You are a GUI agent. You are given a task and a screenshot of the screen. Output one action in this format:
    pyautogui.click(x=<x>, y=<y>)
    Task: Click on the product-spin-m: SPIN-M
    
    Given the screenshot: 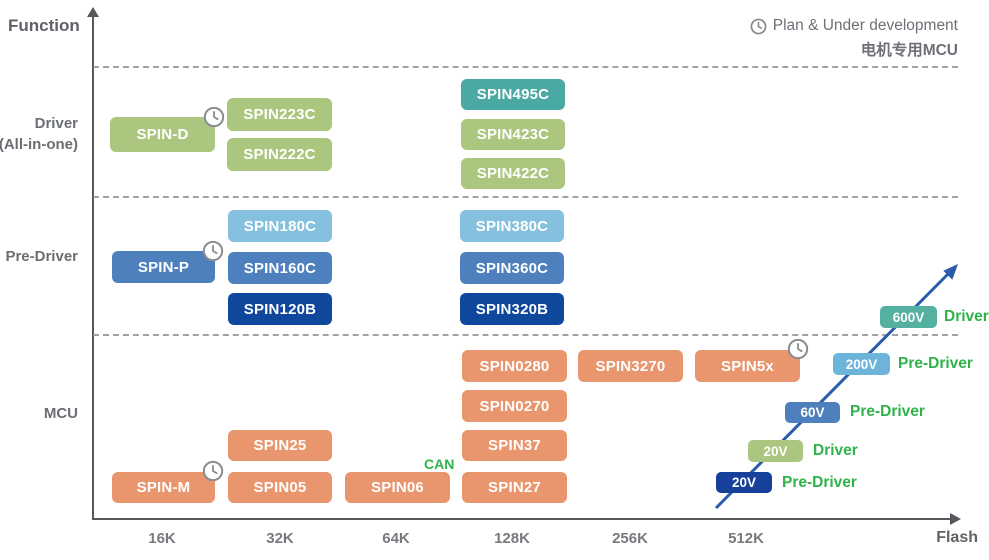 What is the action you would take?
    pyautogui.click(x=163, y=487)
    